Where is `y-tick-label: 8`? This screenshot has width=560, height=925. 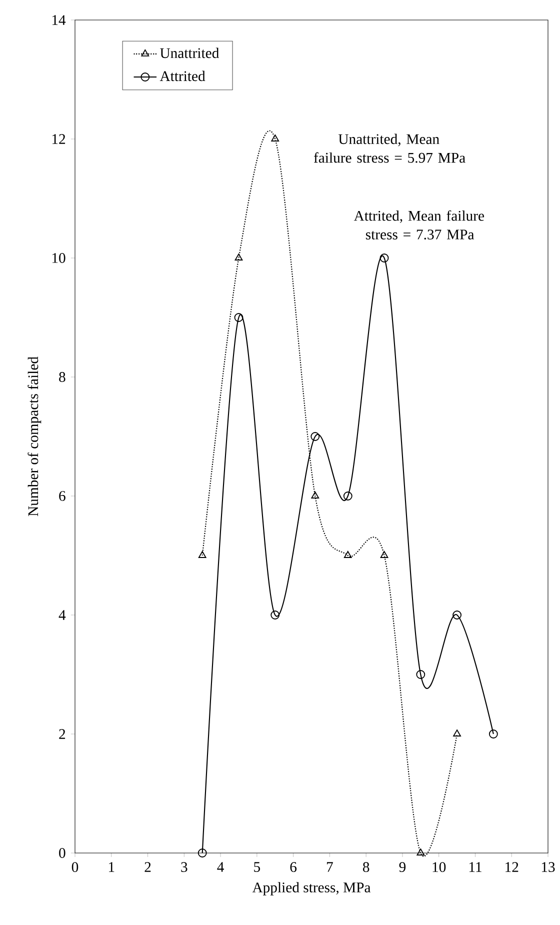
y-tick-label: 8 is located at coordinates (62, 377).